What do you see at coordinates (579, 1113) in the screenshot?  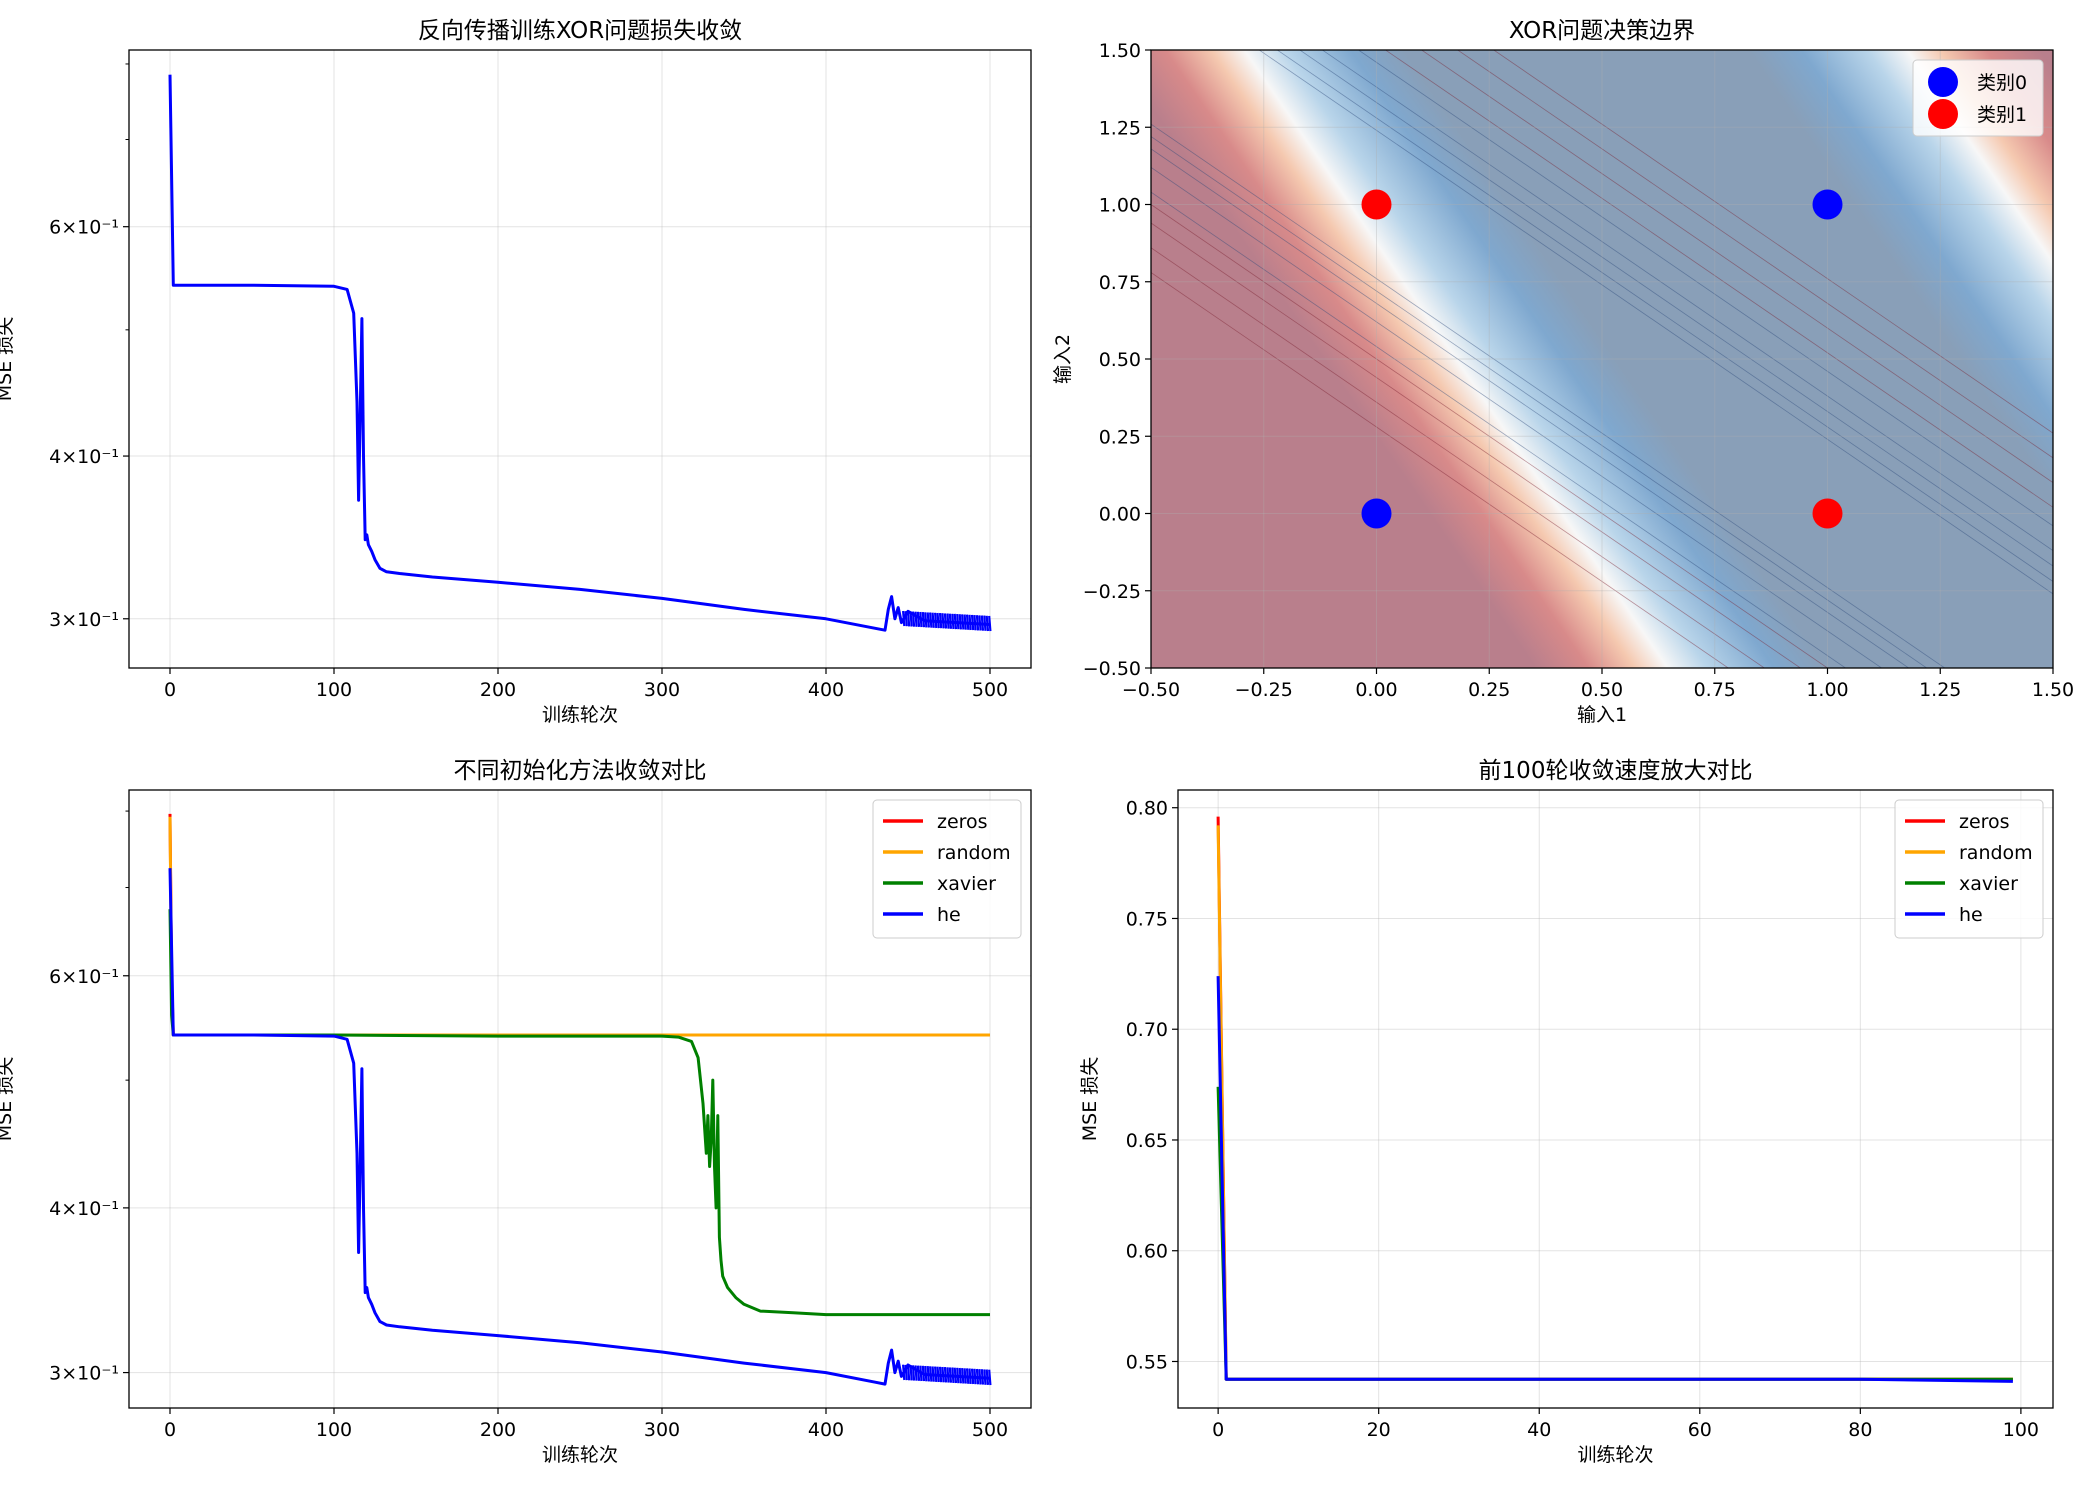 I see `series-line-xavier` at bounding box center [579, 1113].